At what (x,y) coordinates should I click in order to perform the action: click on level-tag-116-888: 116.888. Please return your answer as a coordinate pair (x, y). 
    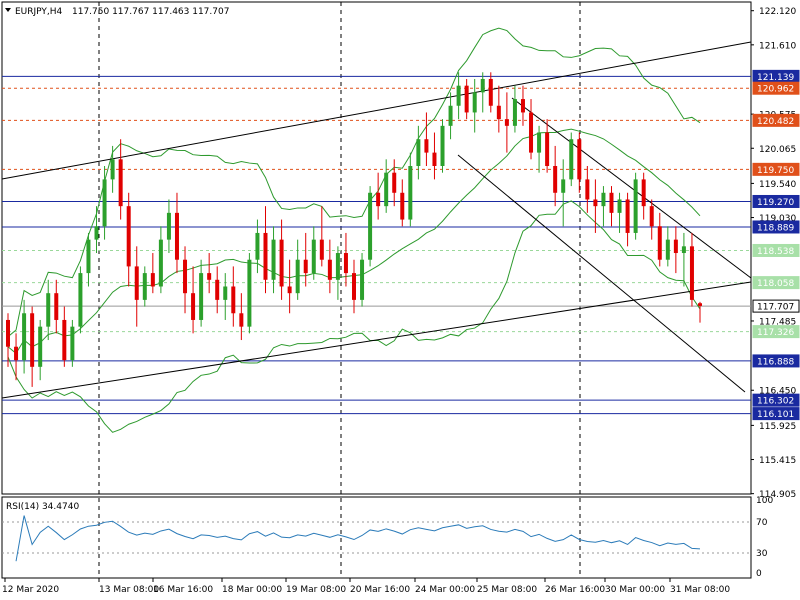
    Looking at the image, I should click on (775, 362).